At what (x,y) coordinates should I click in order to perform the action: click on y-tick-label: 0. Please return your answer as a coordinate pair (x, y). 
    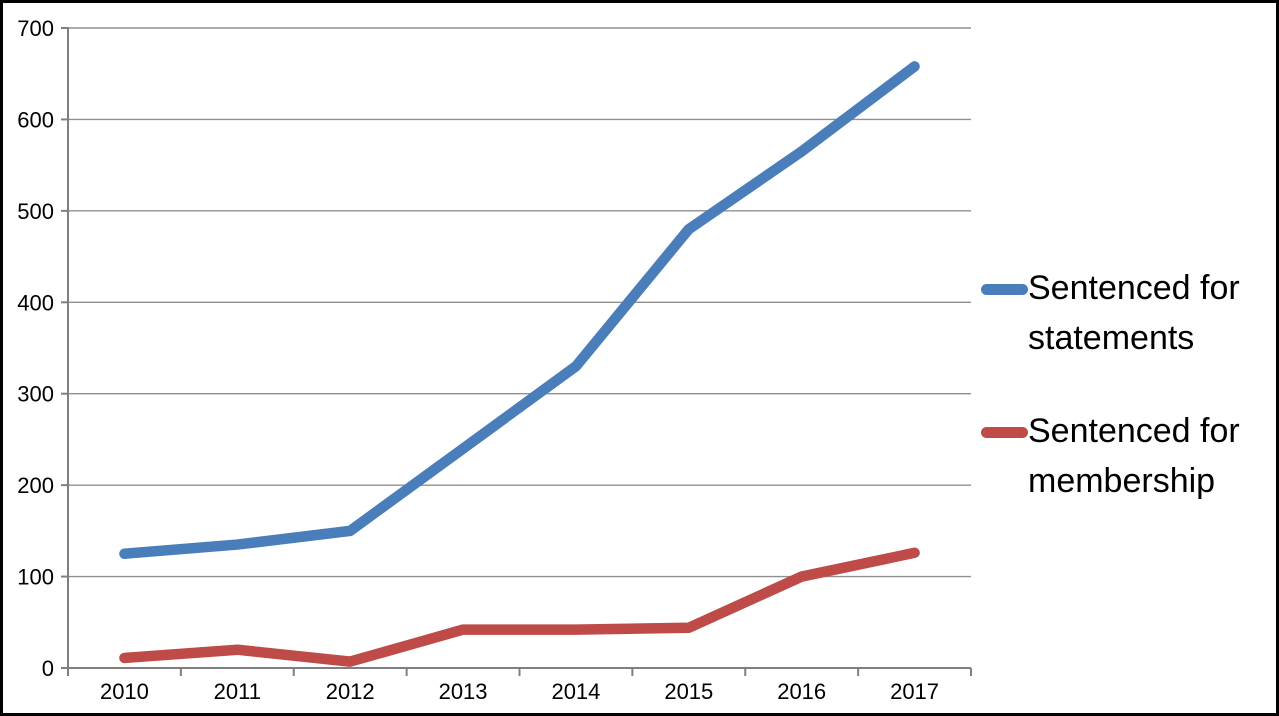
    Looking at the image, I should click on (48, 668).